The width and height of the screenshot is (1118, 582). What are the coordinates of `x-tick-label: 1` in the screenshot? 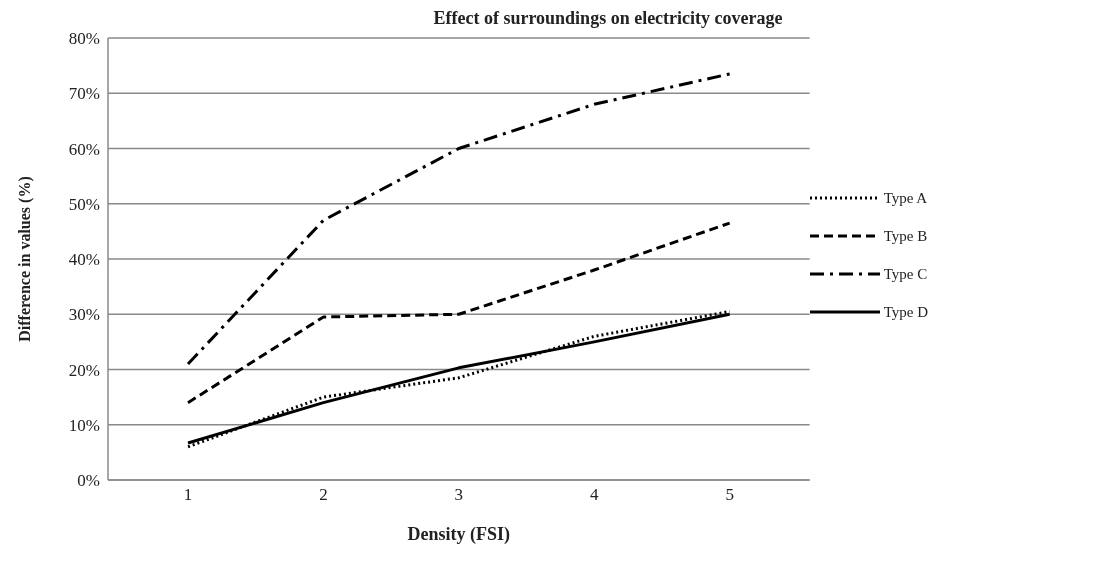 It's located at (188, 495).